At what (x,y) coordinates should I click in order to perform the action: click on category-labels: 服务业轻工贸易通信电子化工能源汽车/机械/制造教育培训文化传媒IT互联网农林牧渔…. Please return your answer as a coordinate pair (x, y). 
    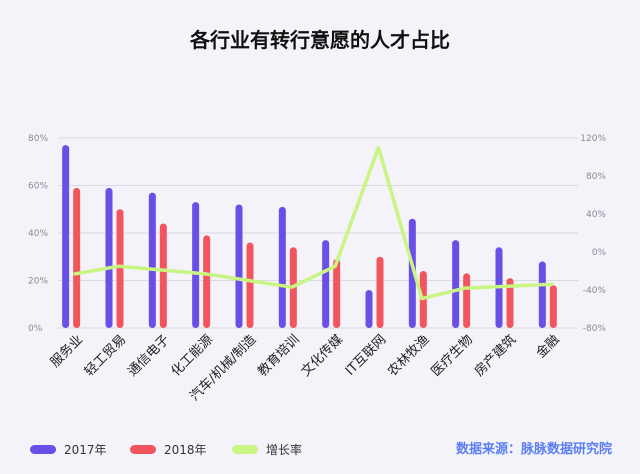
    Looking at the image, I should click on (305, 368).